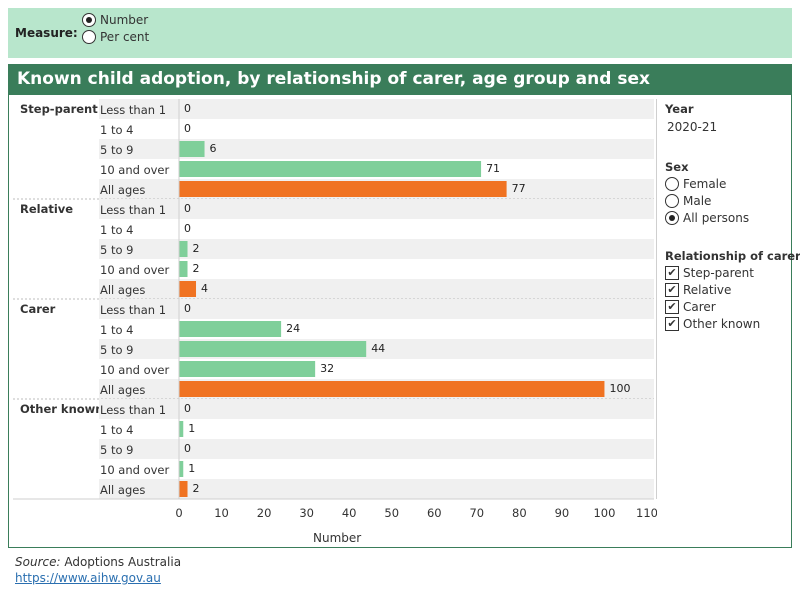  I want to click on x-tick-label: 10, so click(221, 513).